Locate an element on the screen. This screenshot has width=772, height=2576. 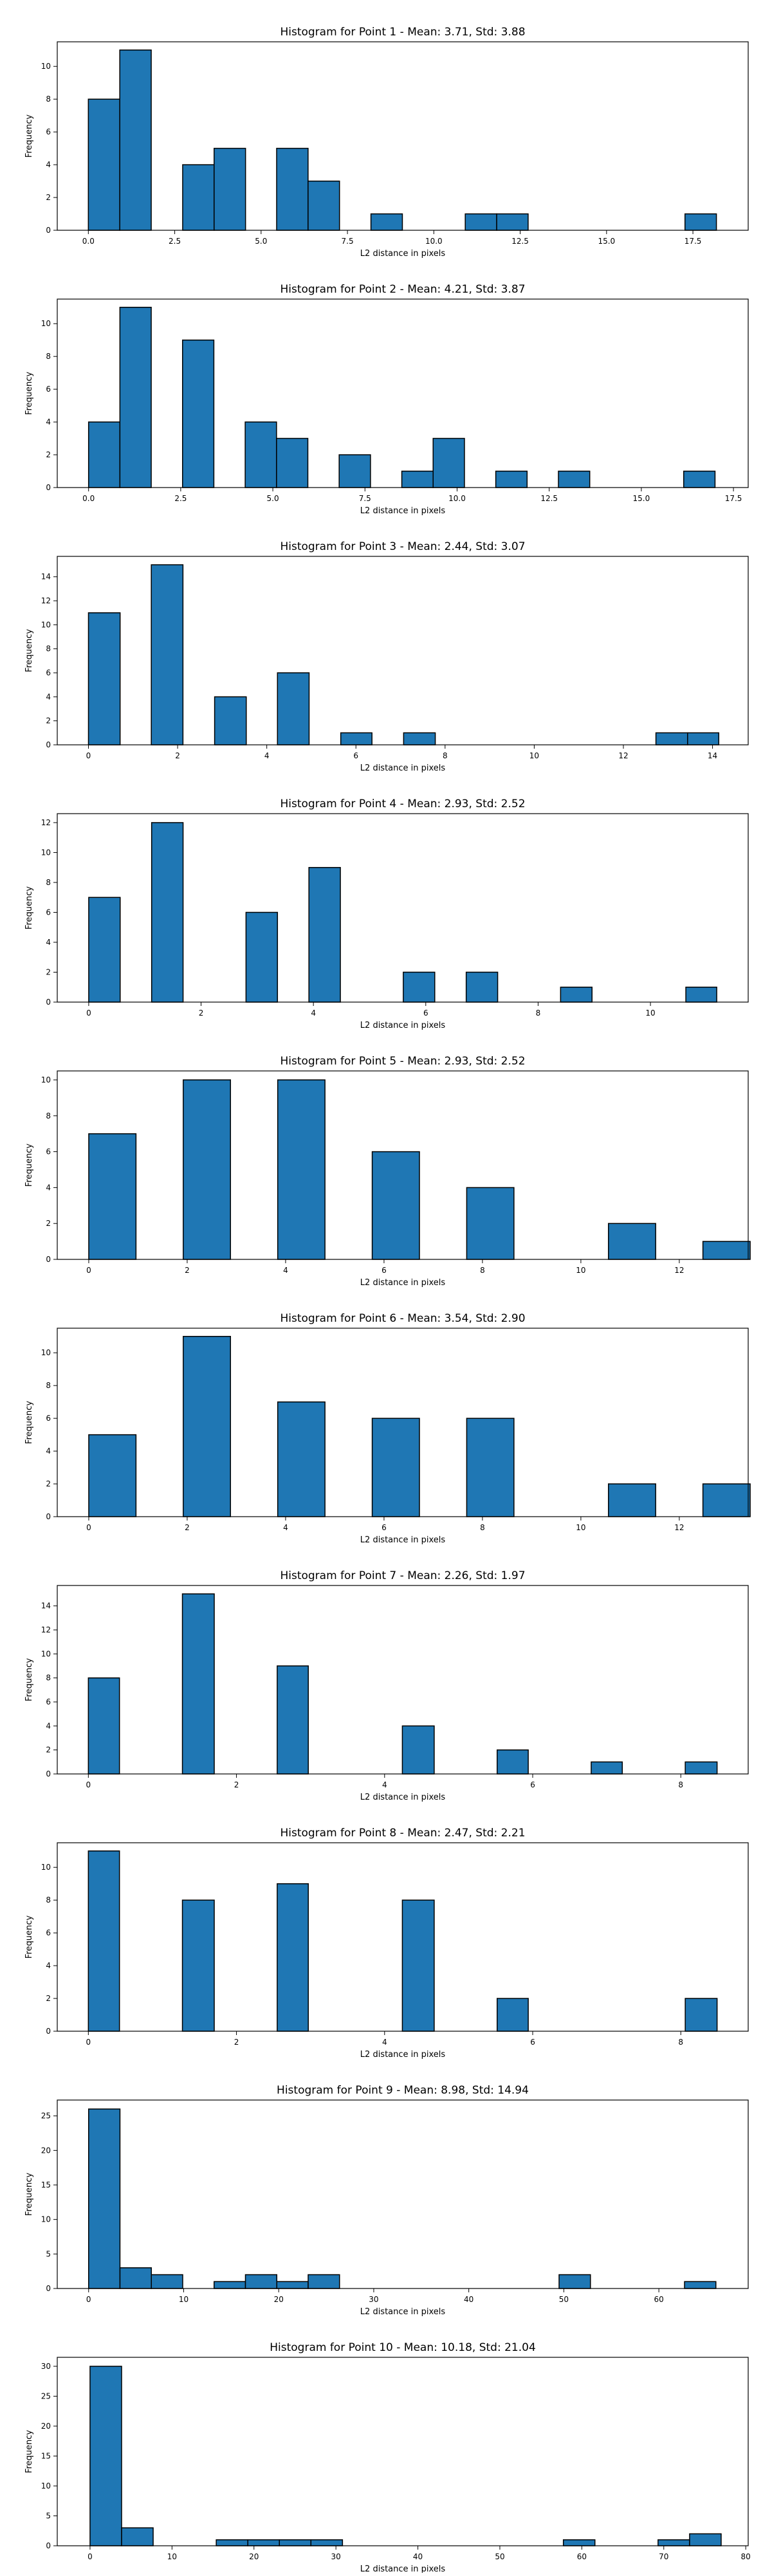
x-tick-label: 15.0 is located at coordinates (606, 242).